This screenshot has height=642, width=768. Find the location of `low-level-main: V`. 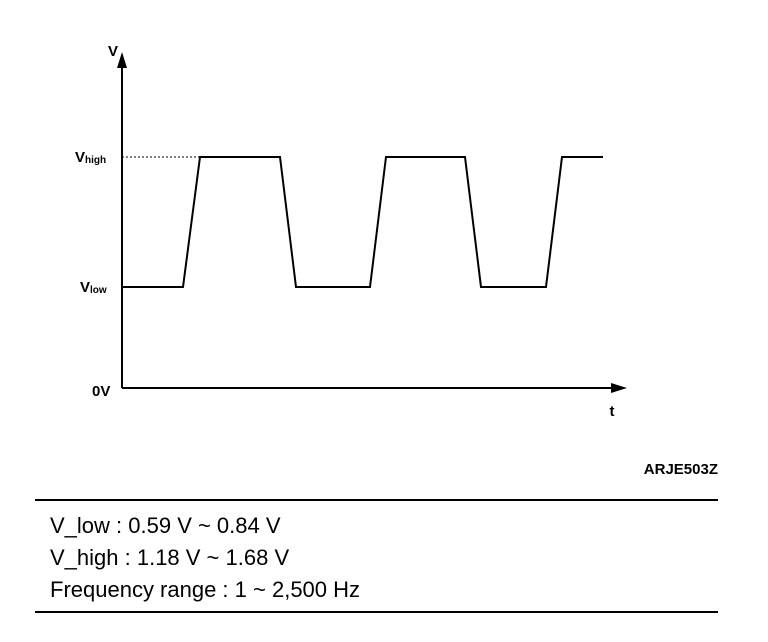

low-level-main: V is located at coordinates (85, 287).